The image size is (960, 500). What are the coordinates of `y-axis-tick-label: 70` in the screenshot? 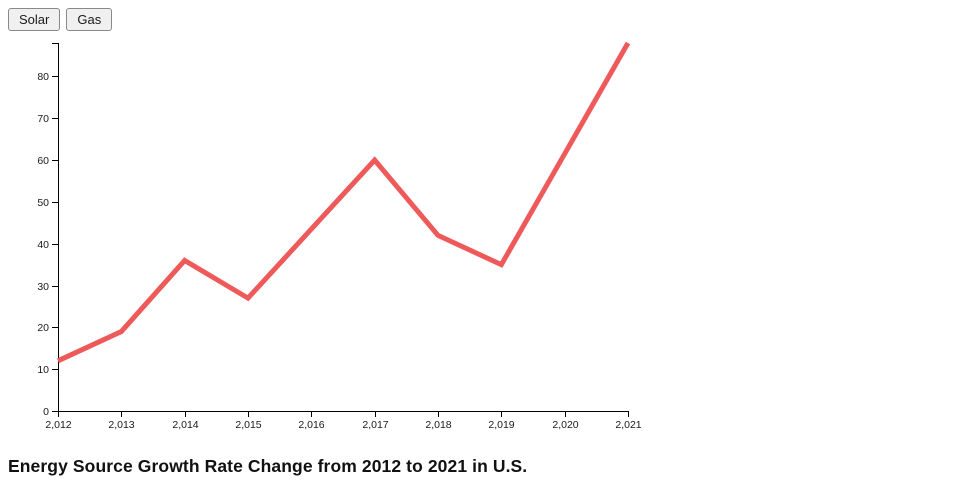 It's located at (43, 119).